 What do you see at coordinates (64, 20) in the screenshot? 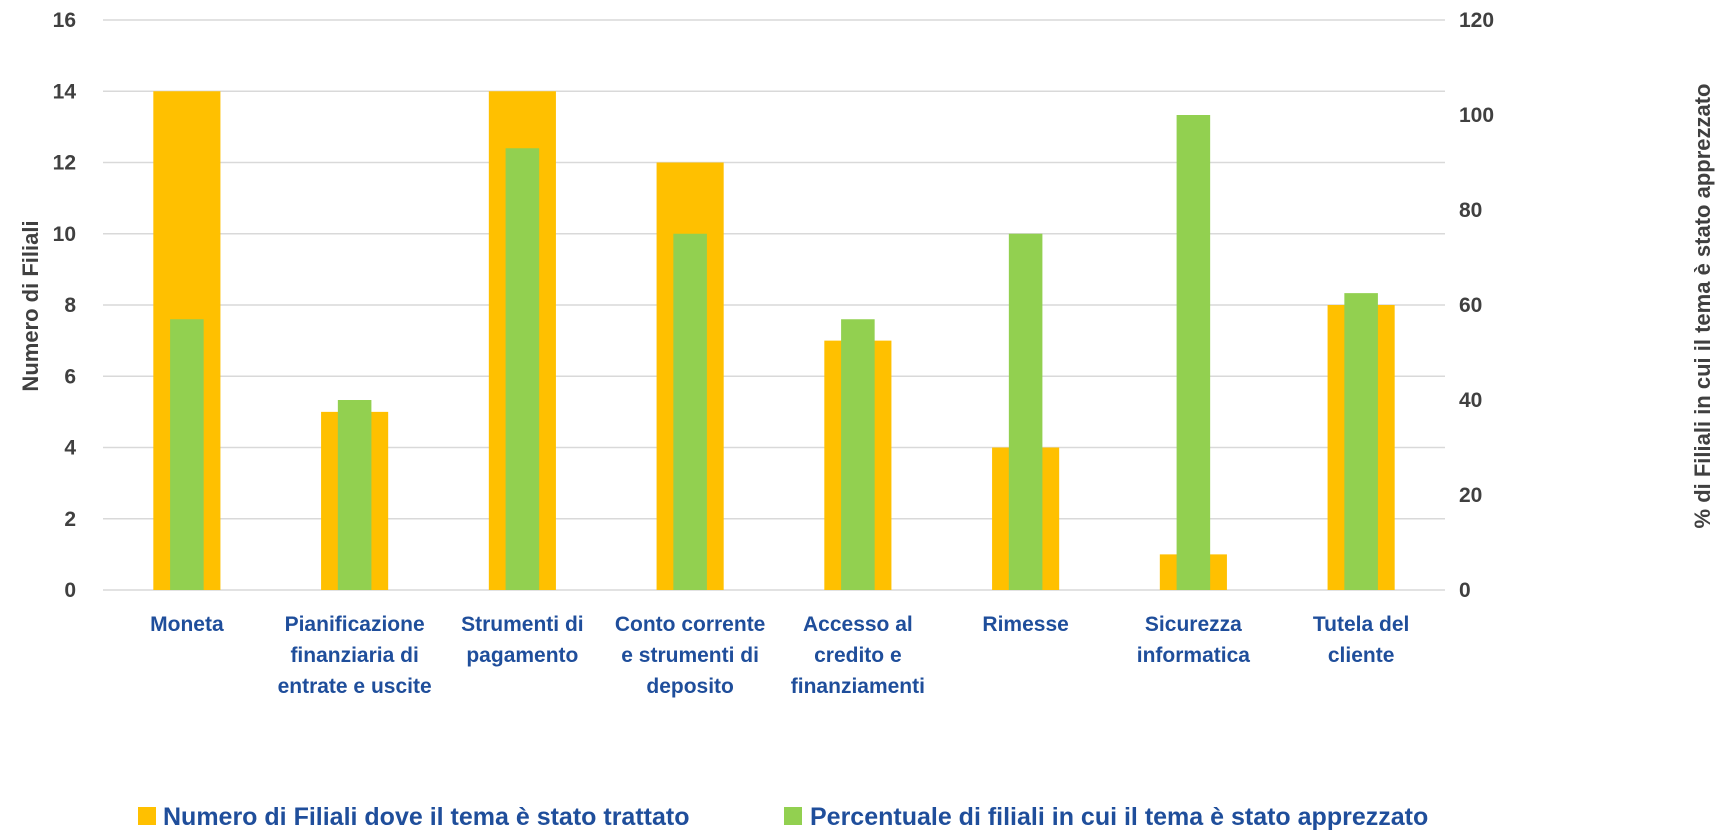
I see `y-tick-label: 16` at bounding box center [64, 20].